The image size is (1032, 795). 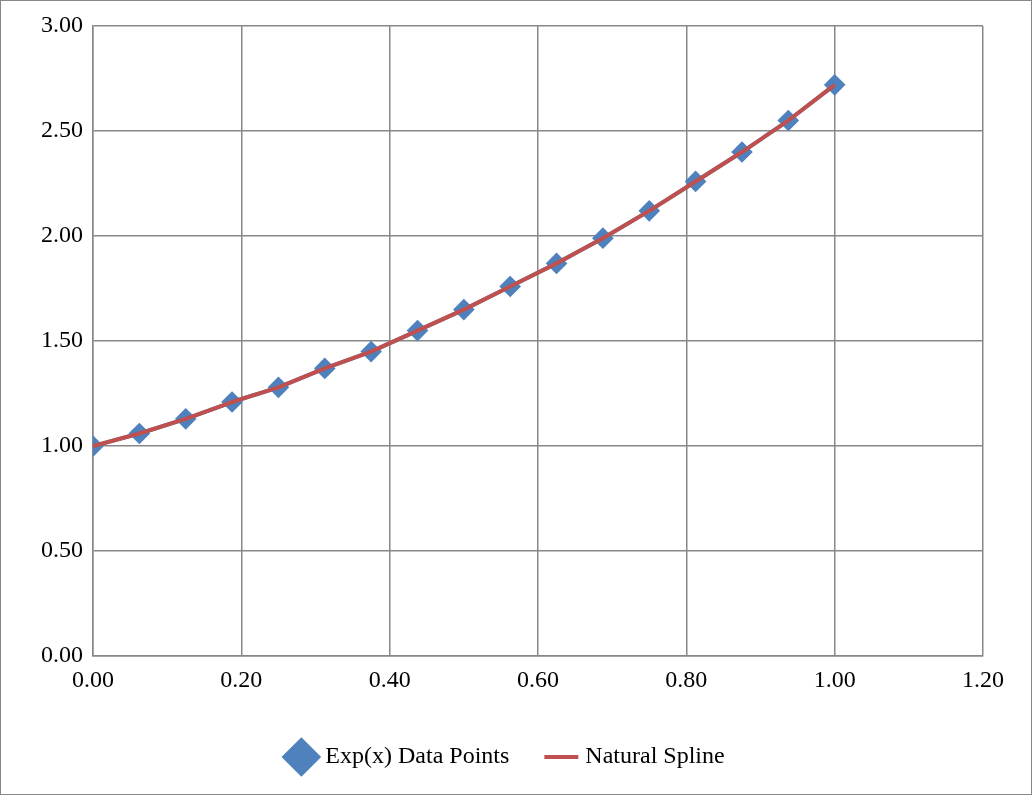 I want to click on x-tick-label: 0.60, so click(x=538, y=678).